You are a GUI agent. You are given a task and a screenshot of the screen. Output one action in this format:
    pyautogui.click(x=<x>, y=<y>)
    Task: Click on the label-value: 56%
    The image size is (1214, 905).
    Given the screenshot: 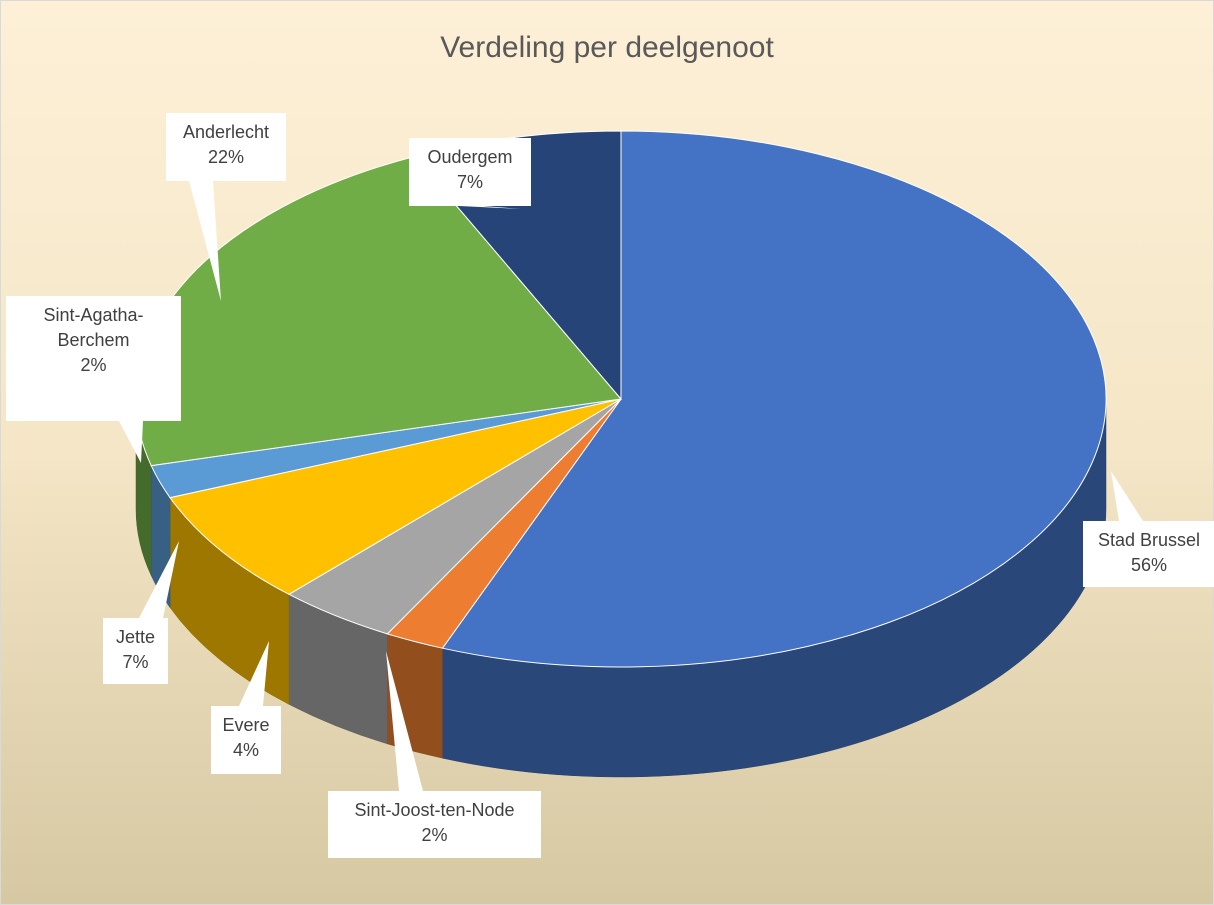 What is the action you would take?
    pyautogui.click(x=1149, y=565)
    